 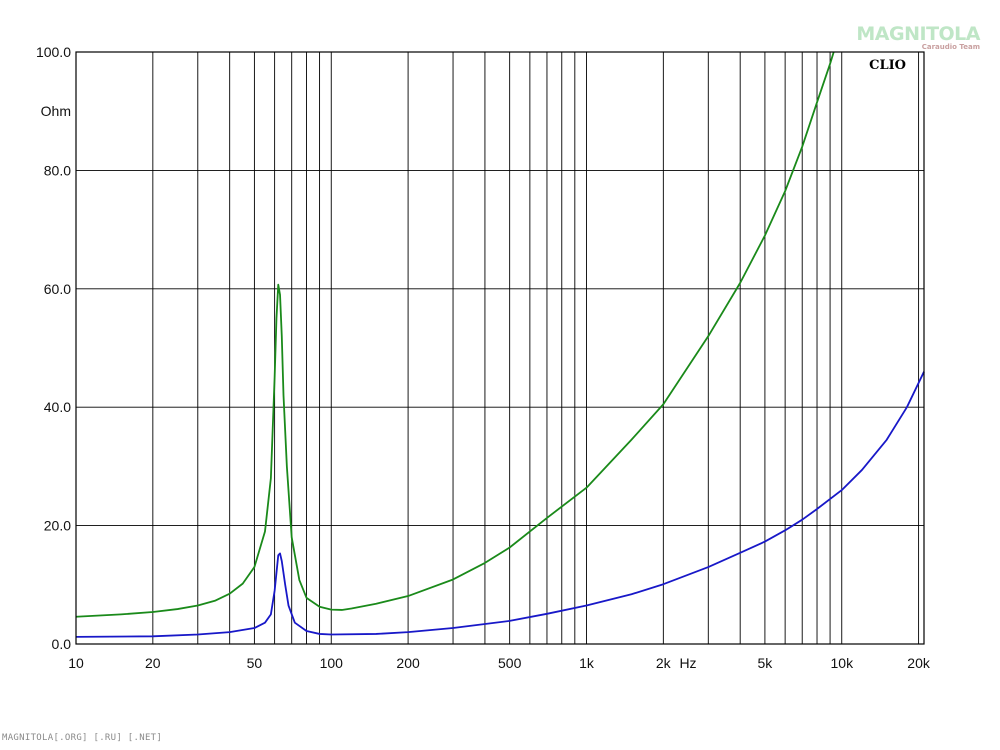 I want to click on watermark-logo: MAGNITOLA Caraudio Team, so click(x=918, y=37).